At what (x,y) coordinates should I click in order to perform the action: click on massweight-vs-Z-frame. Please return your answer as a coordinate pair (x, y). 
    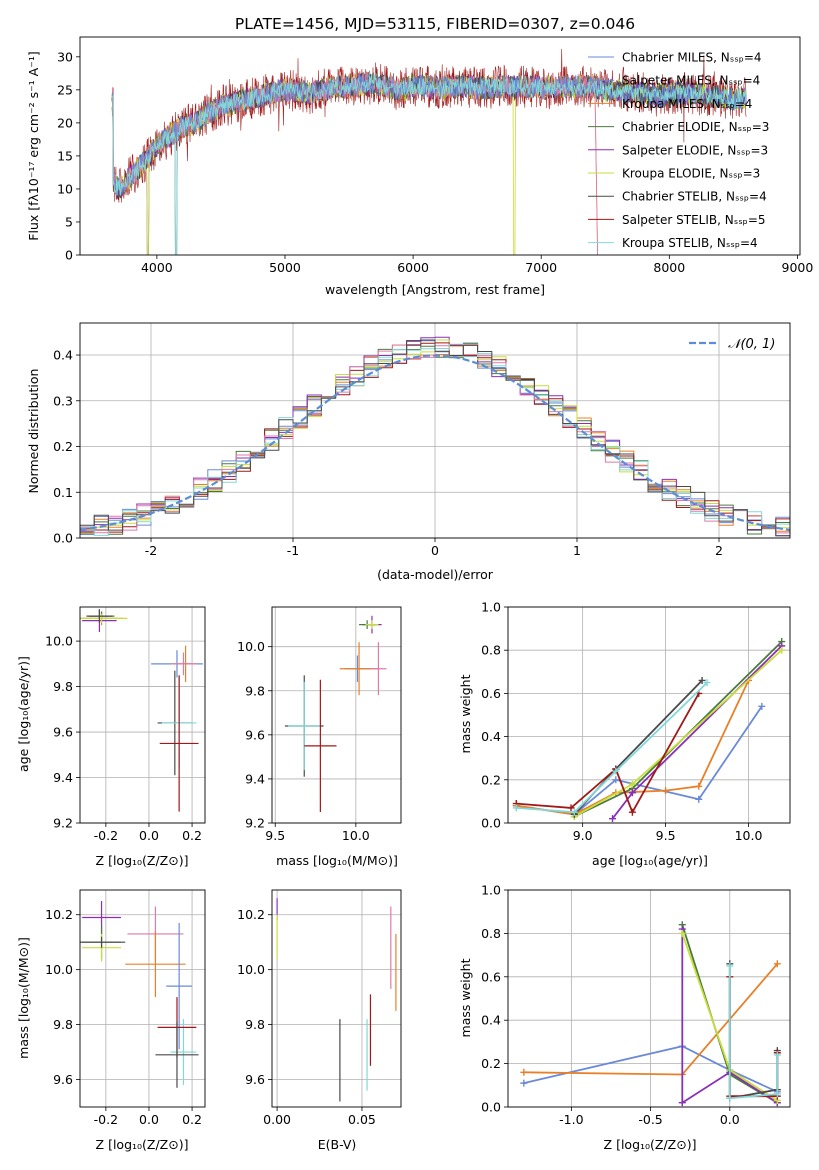
    Looking at the image, I should click on (649, 998).